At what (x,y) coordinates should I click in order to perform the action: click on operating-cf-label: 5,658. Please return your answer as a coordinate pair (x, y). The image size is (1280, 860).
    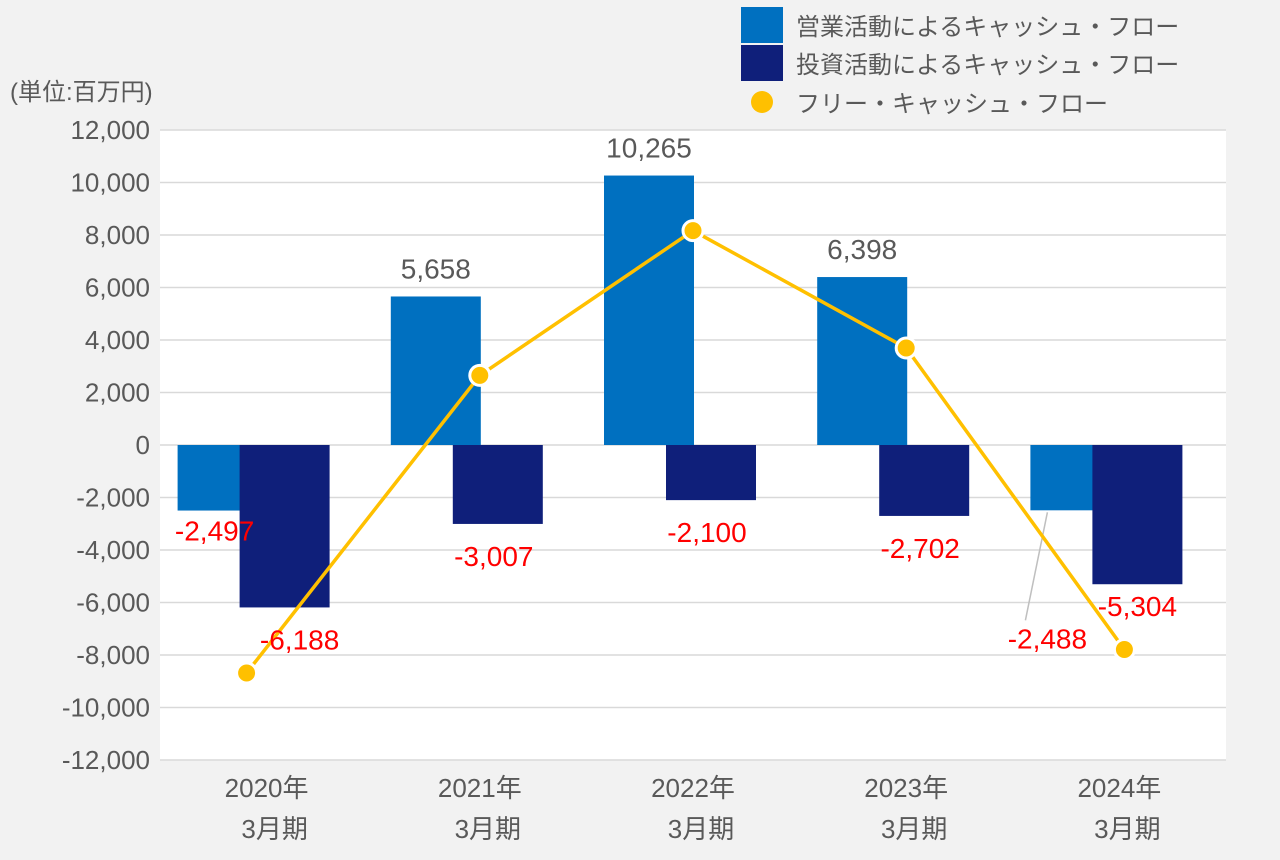
    Looking at the image, I should click on (436, 268).